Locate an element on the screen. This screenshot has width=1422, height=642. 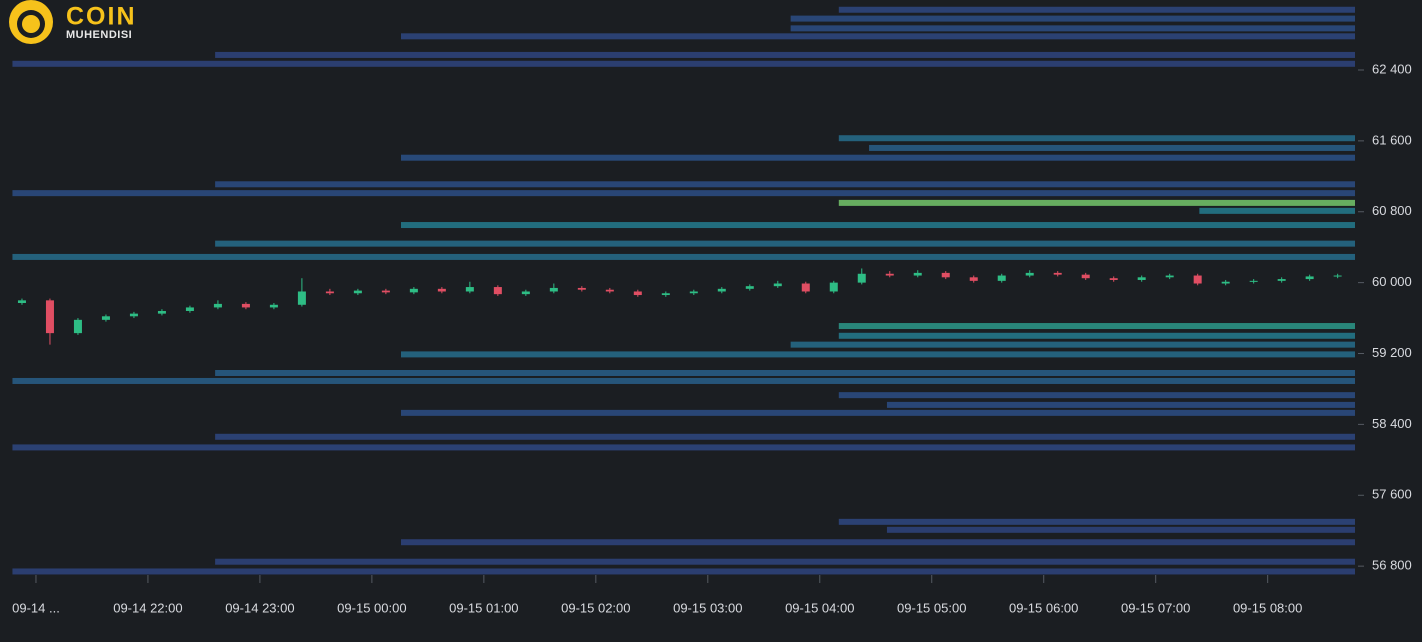
y-tick-label: 58 400 is located at coordinates (1392, 423).